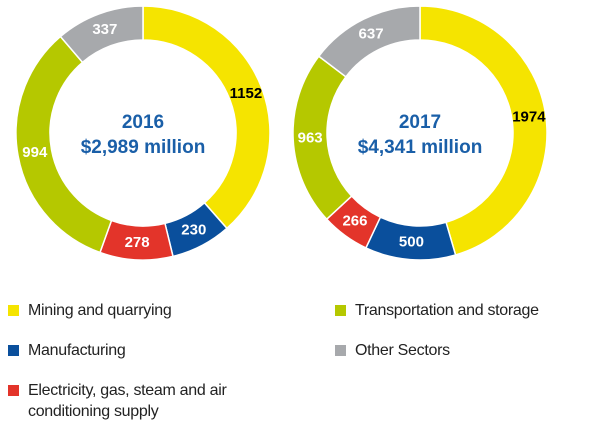  I want to click on value-label: 337, so click(104, 29).